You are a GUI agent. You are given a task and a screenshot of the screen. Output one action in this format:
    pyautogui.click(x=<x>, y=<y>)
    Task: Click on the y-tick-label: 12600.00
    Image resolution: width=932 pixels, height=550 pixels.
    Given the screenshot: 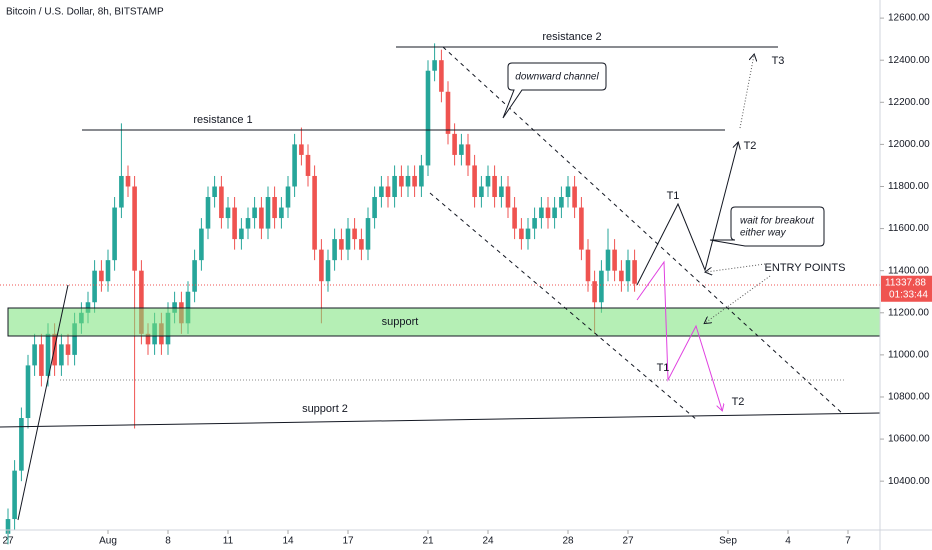 What is the action you would take?
    pyautogui.click(x=909, y=18)
    